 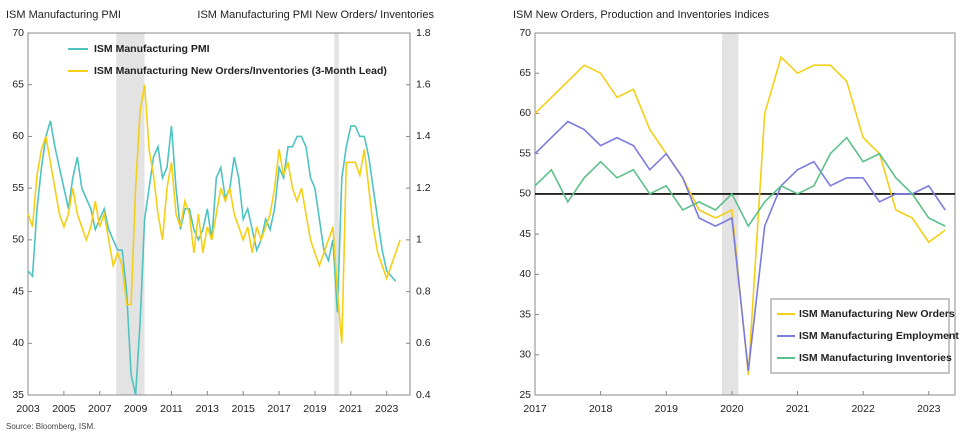 I want to click on y2-tick-label: 1, so click(x=419, y=240).